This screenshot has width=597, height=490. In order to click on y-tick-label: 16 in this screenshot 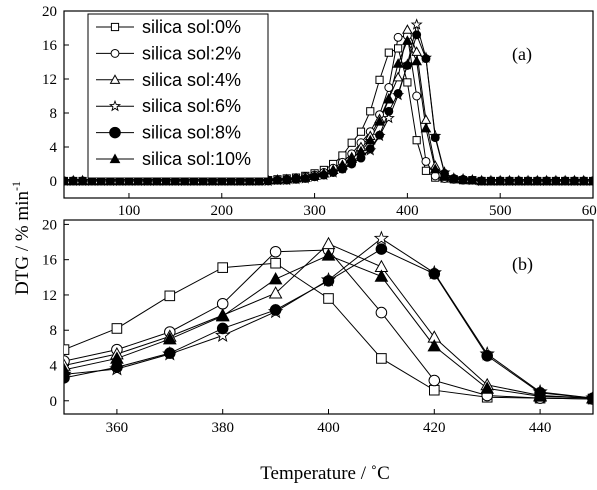, I will do `click(50, 261)`.